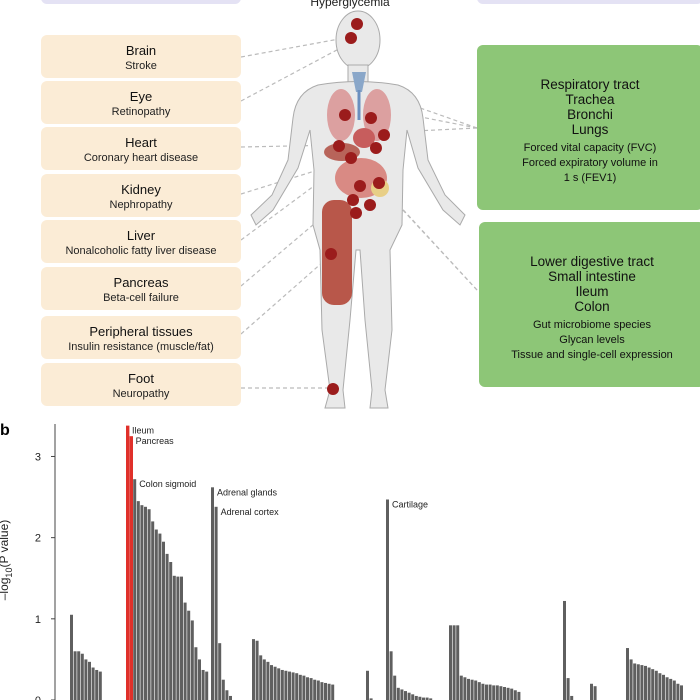  I want to click on digestive-heading: Ileum, so click(592, 291).